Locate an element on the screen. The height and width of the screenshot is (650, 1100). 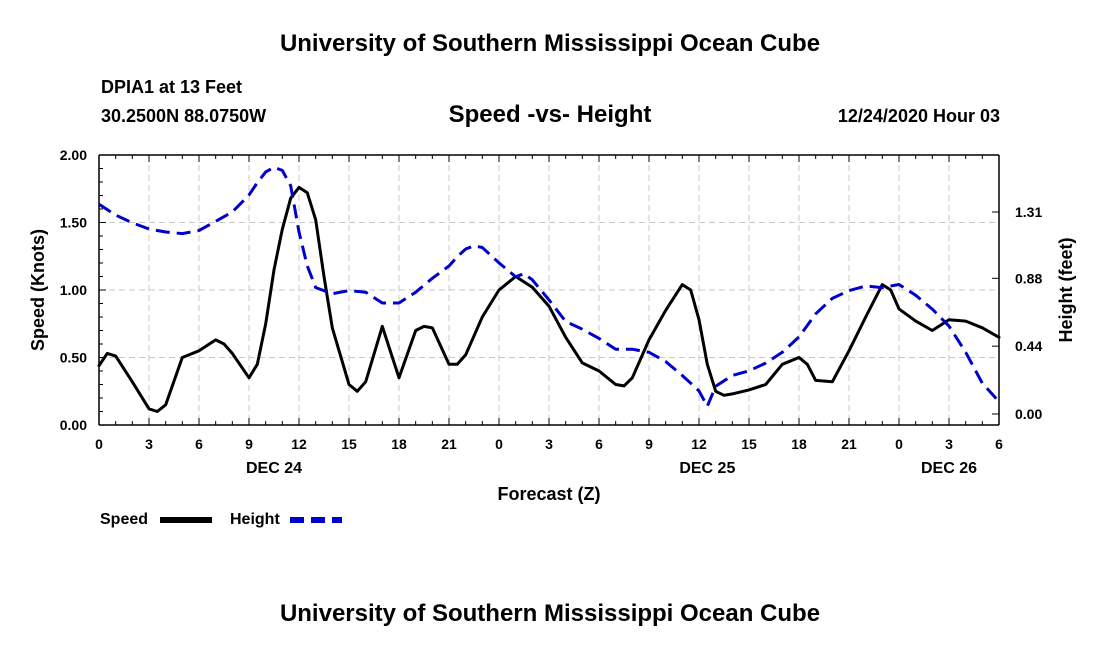
y-left-tick-label: 0.50 is located at coordinates (73, 358).